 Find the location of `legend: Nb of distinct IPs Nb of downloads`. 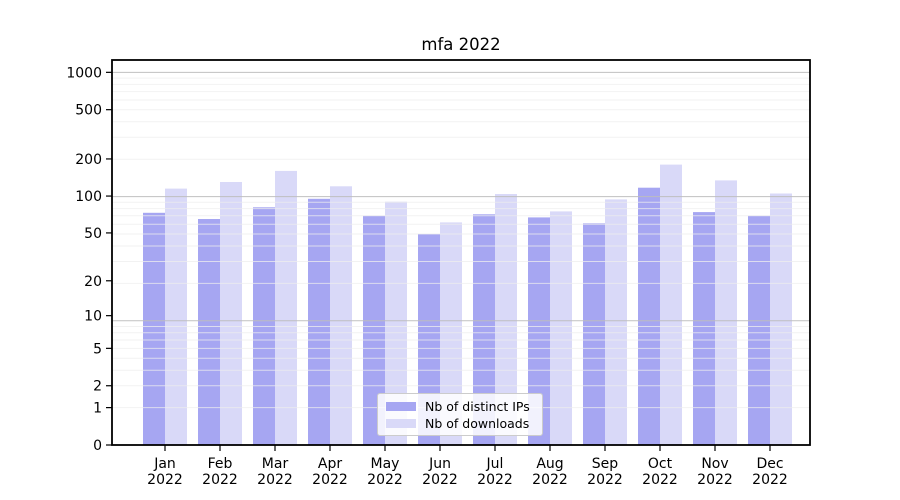

legend: Nb of distinct IPs Nb of downloads is located at coordinates (460, 414).